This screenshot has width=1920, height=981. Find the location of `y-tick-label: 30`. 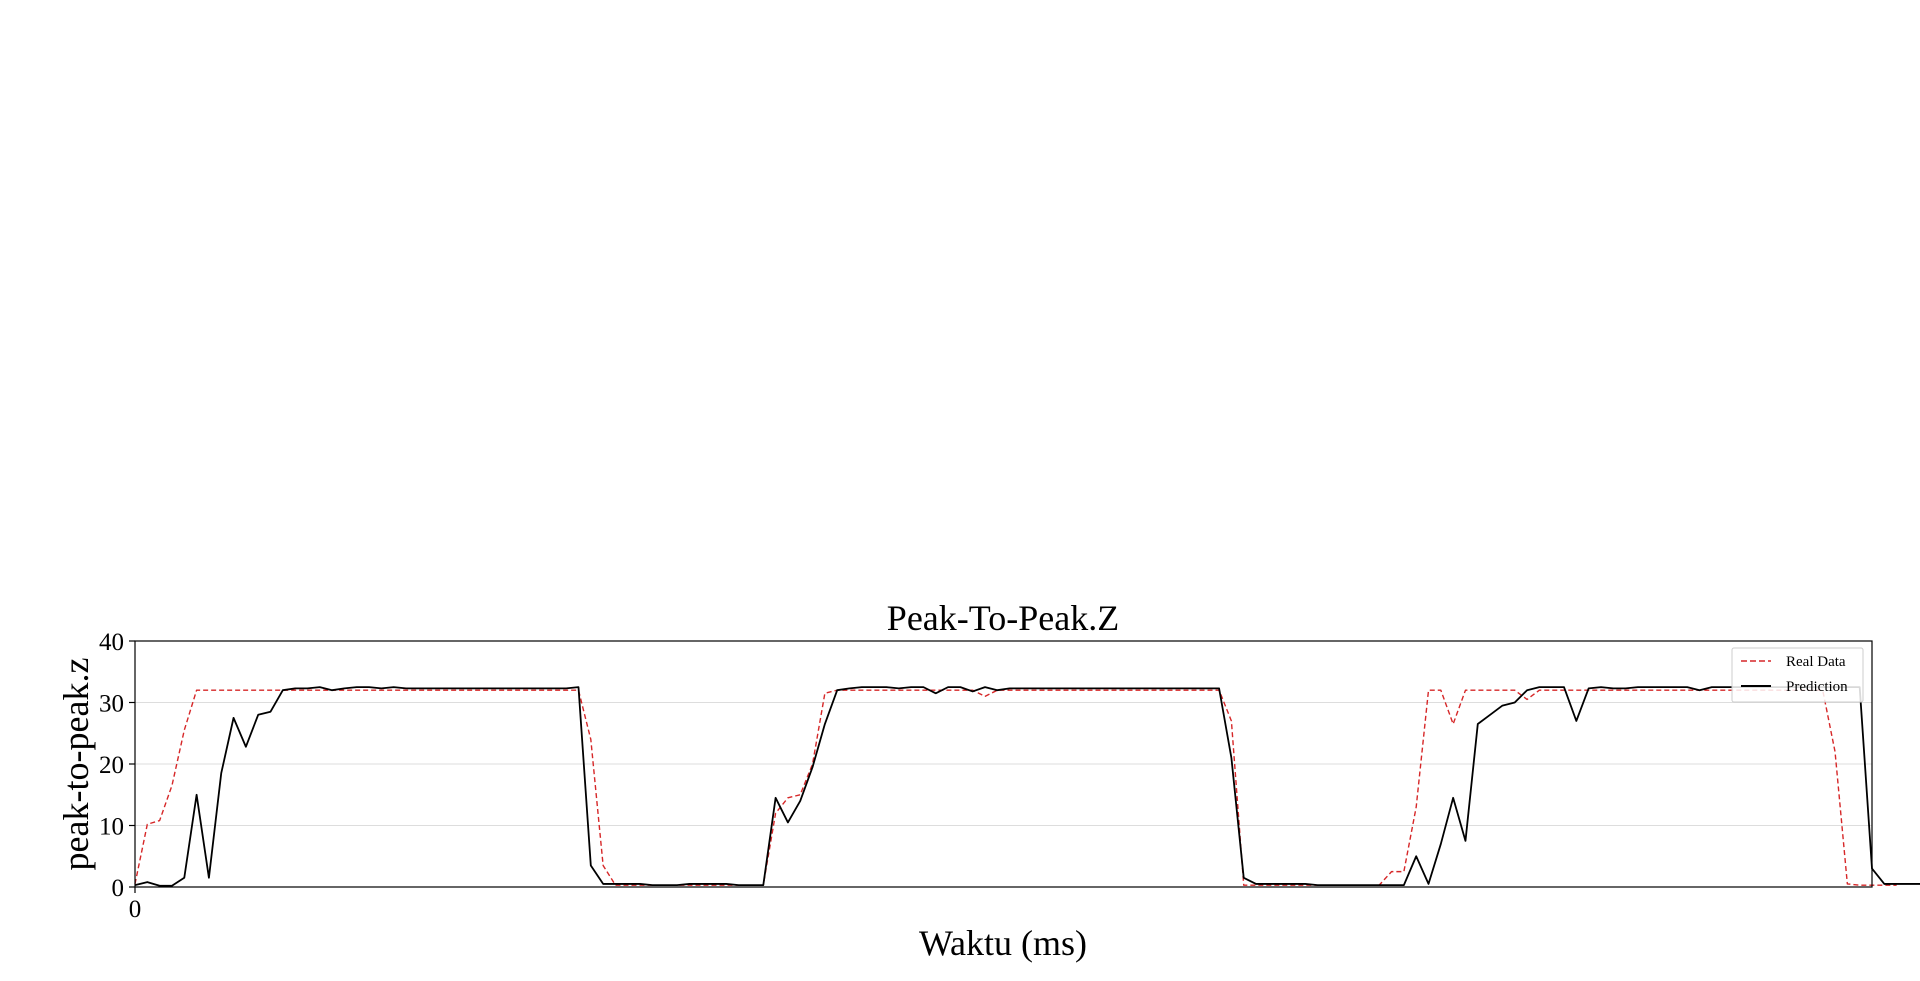

y-tick-label: 30 is located at coordinates (111, 704).